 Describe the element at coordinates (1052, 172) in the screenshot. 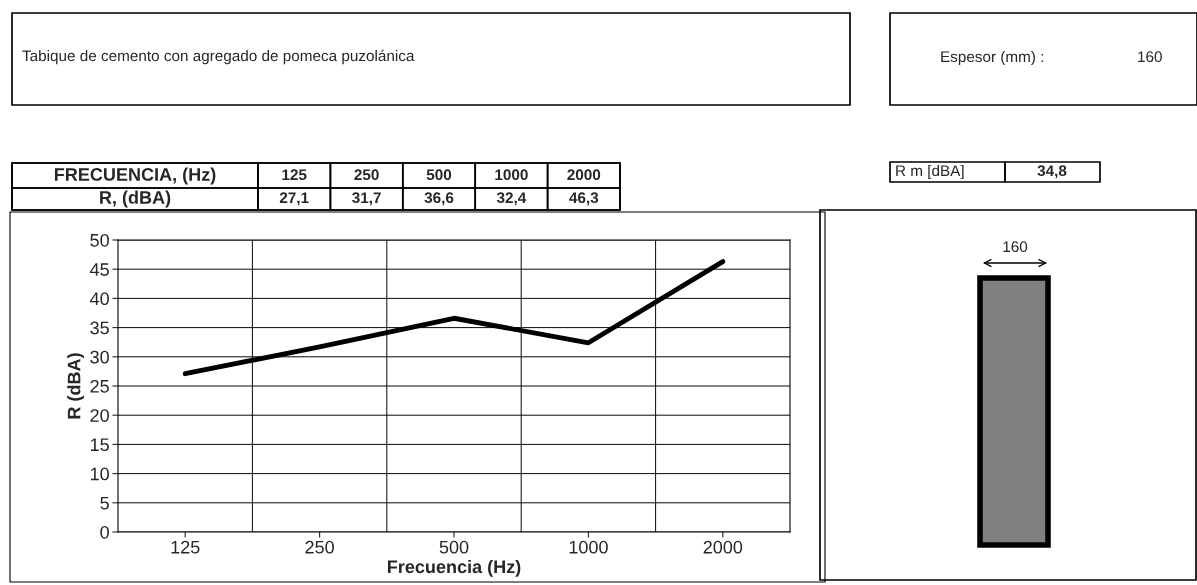

I see `text: 34,8` at that location.